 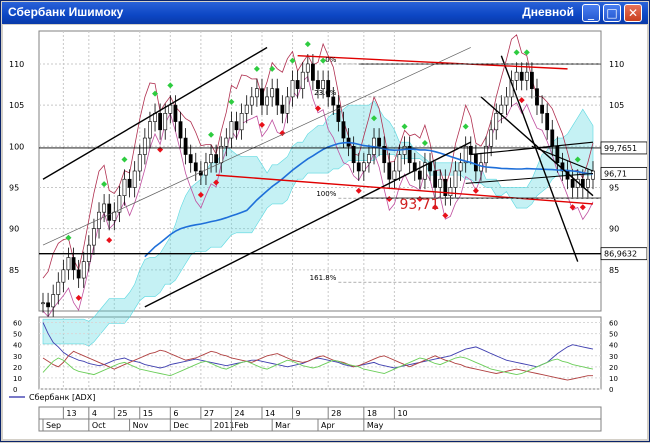 I want to click on fib-level-label: 100%, so click(x=326, y=194).